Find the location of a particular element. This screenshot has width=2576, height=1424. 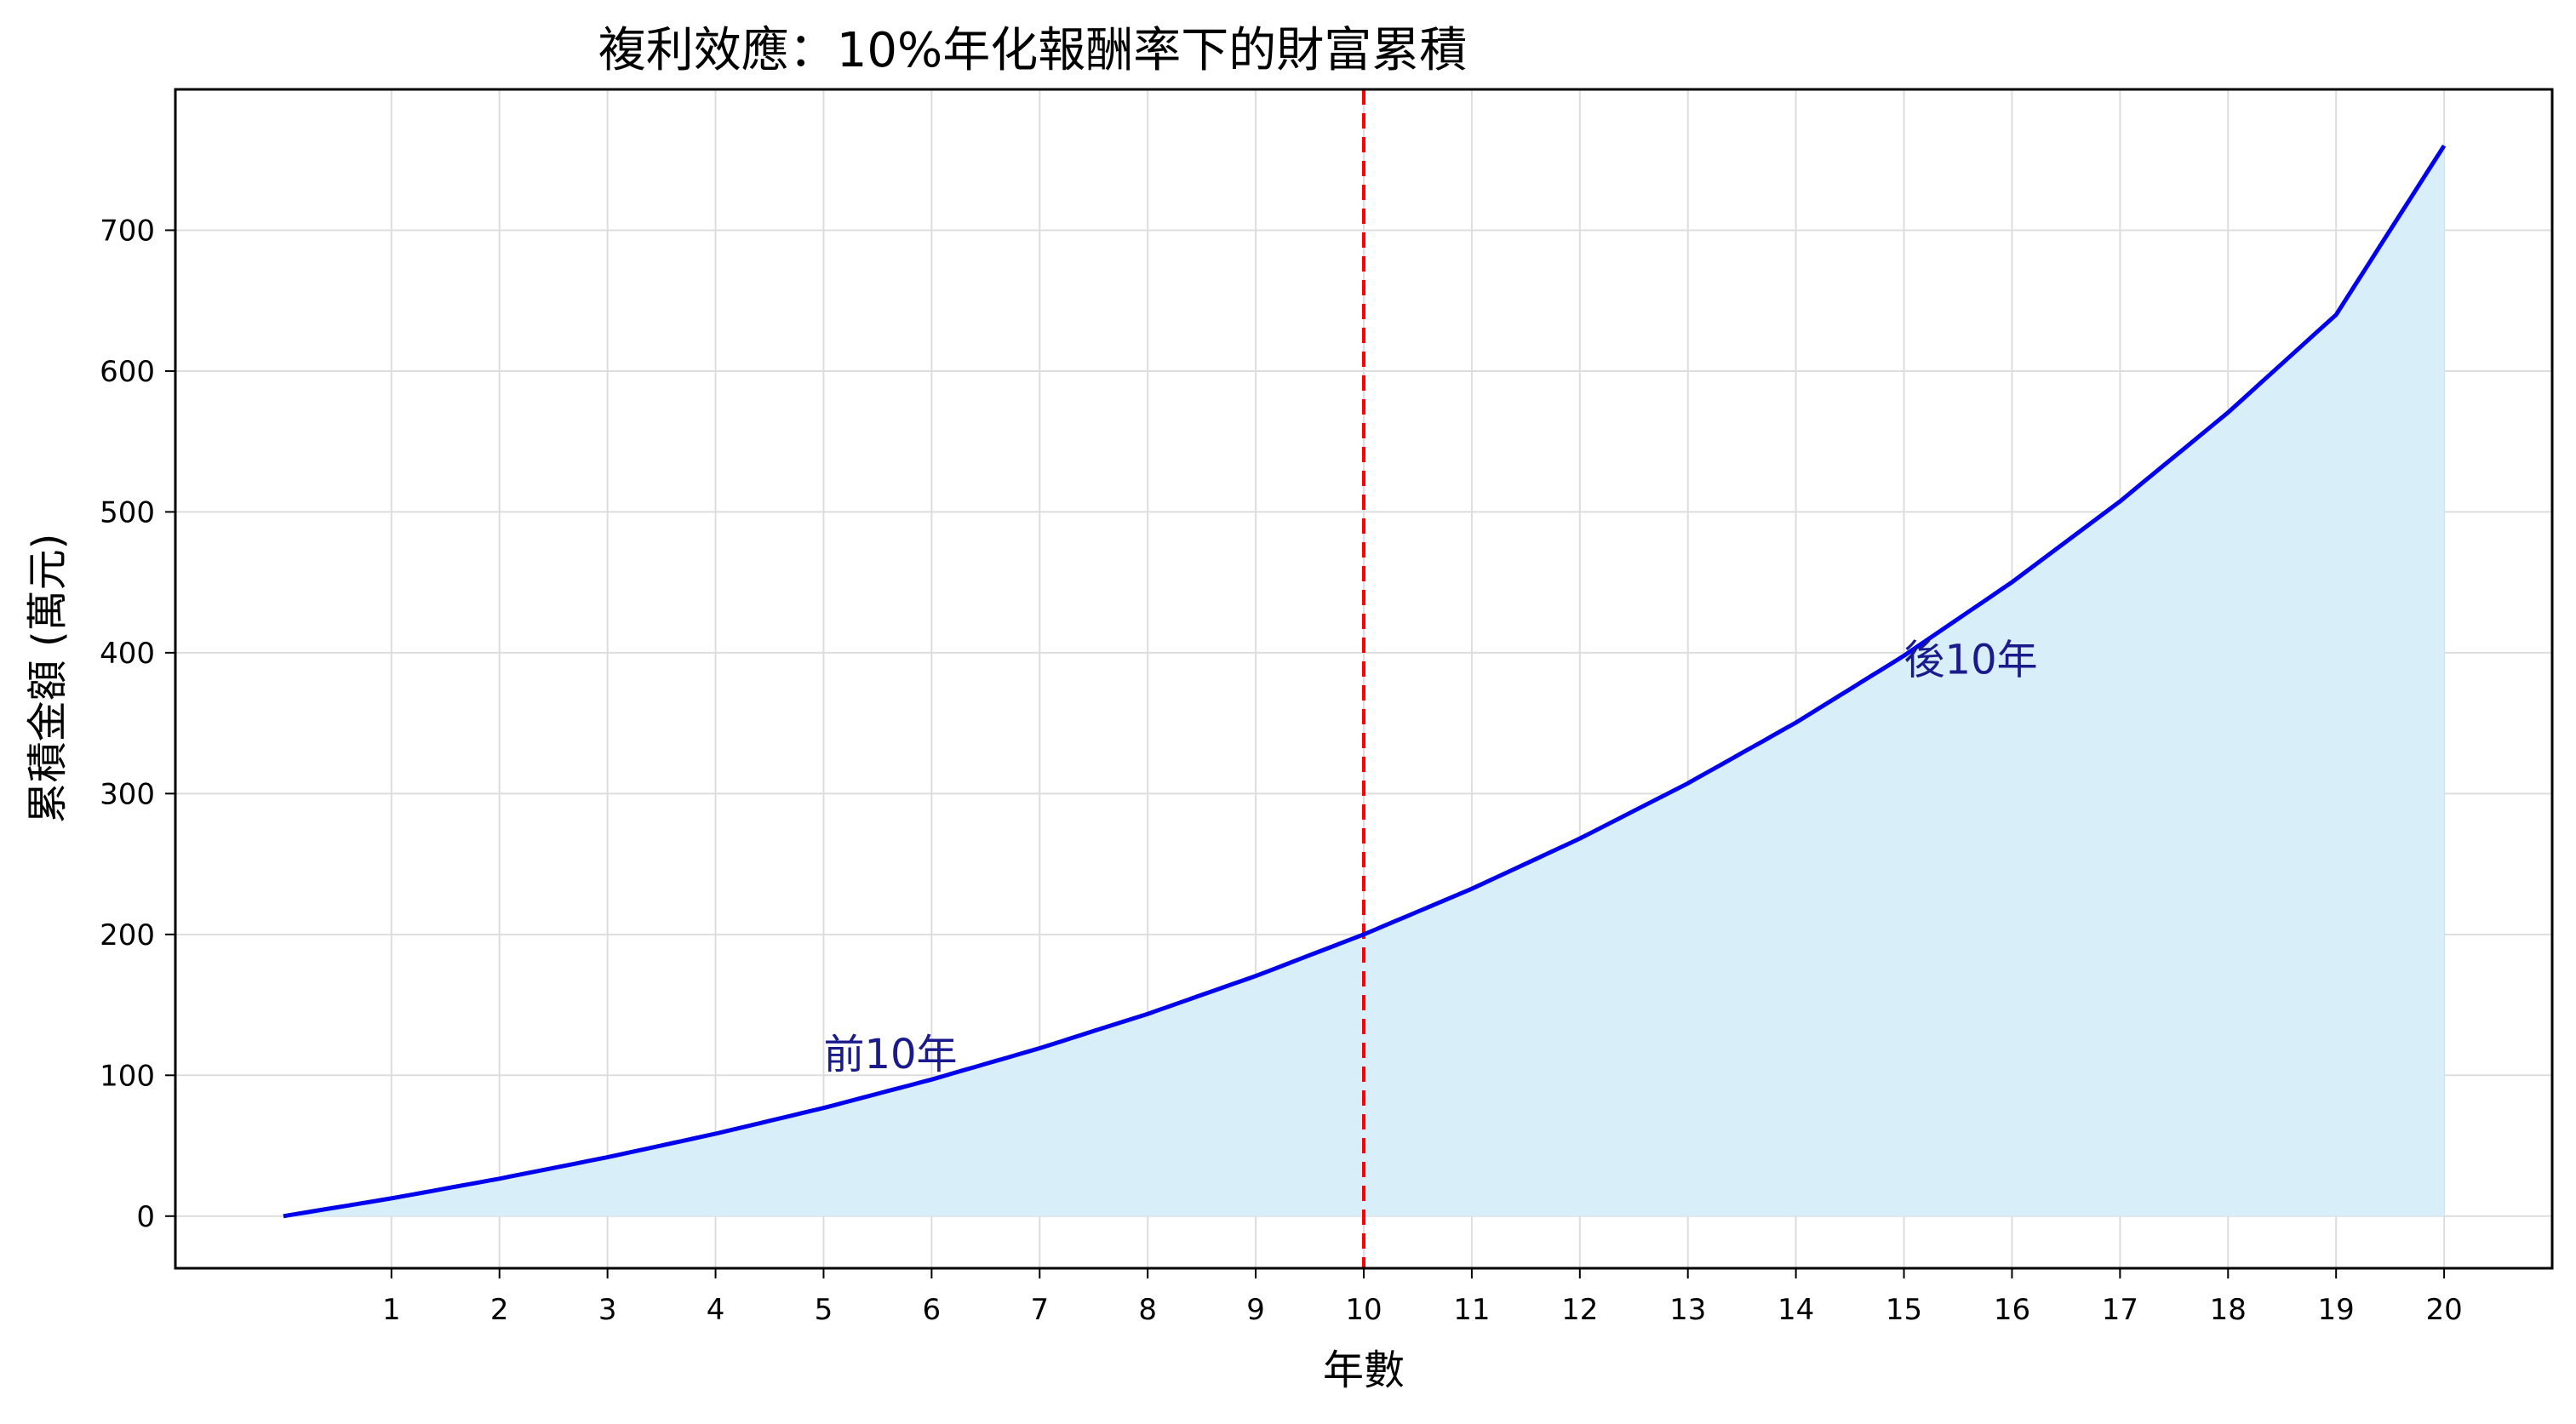

x-tick-label: 7 is located at coordinates (1039, 1310).